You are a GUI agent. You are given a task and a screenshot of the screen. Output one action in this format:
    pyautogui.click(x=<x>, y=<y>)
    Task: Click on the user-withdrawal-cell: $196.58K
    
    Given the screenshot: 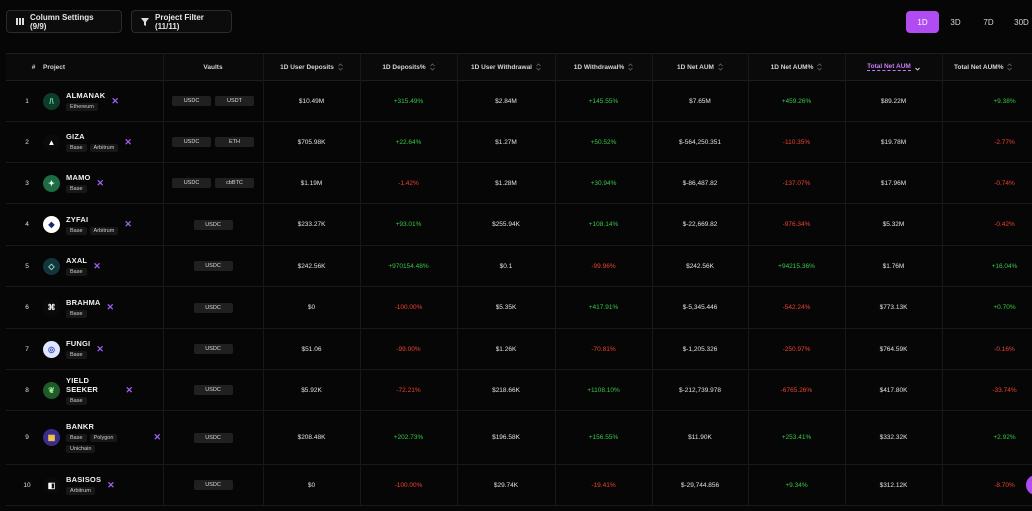 What is the action you would take?
    pyautogui.click(x=506, y=437)
    